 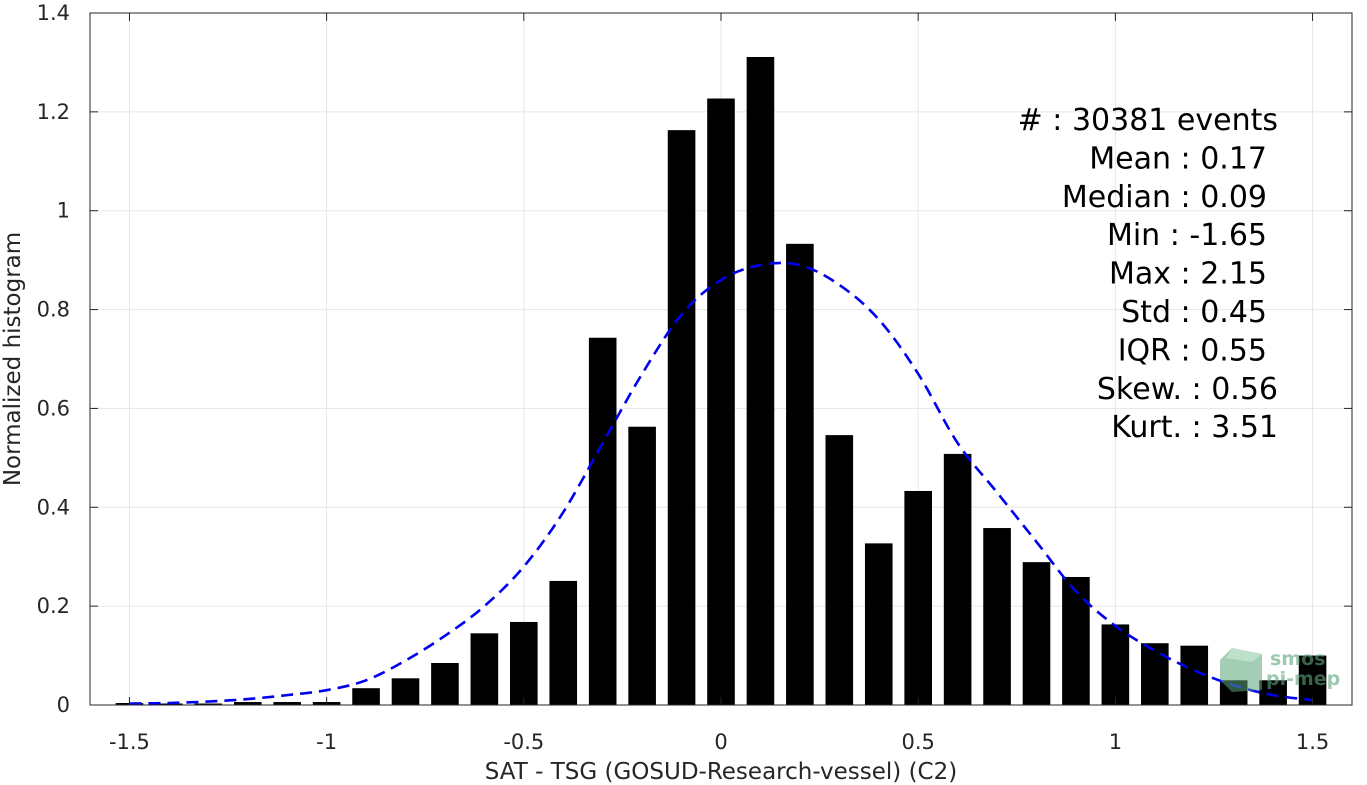 I want to click on x-tick-label: 0.5, so click(x=917, y=742).